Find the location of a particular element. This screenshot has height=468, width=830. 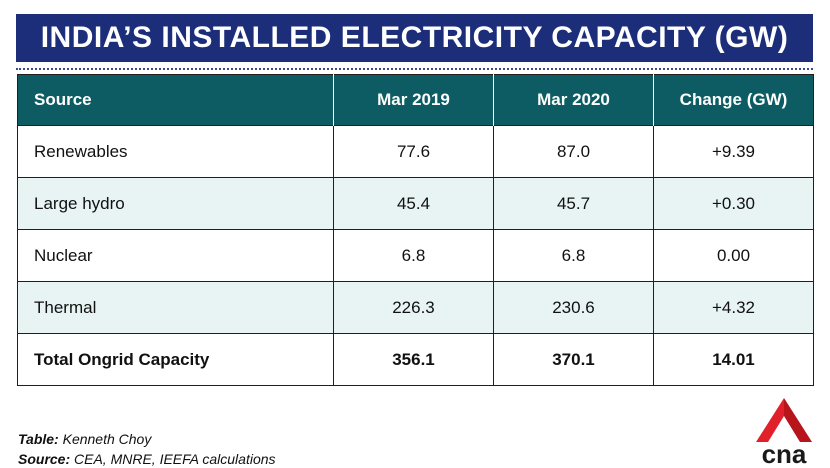

table-row: Thermal 226.3 230.6 +4.32 is located at coordinates (415, 307).